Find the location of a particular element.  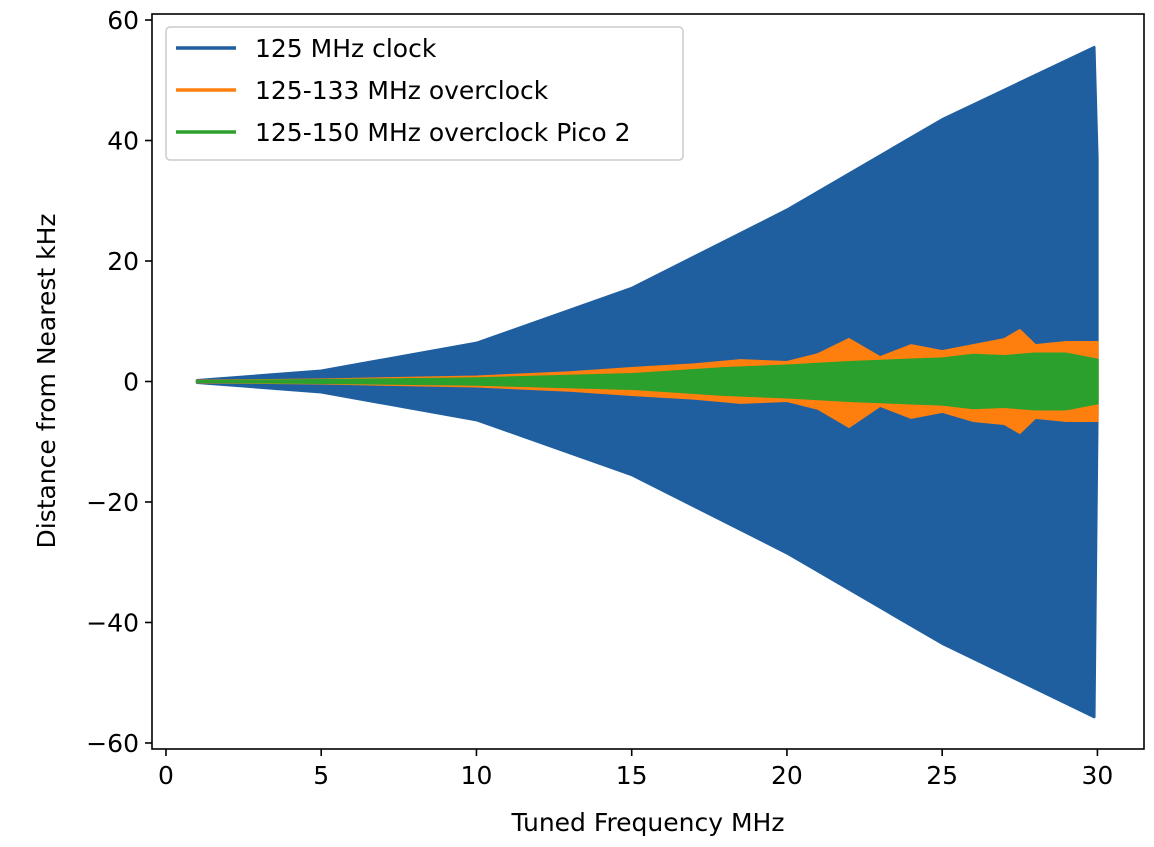

legend-label: 125 MHz clock is located at coordinates (346, 48).